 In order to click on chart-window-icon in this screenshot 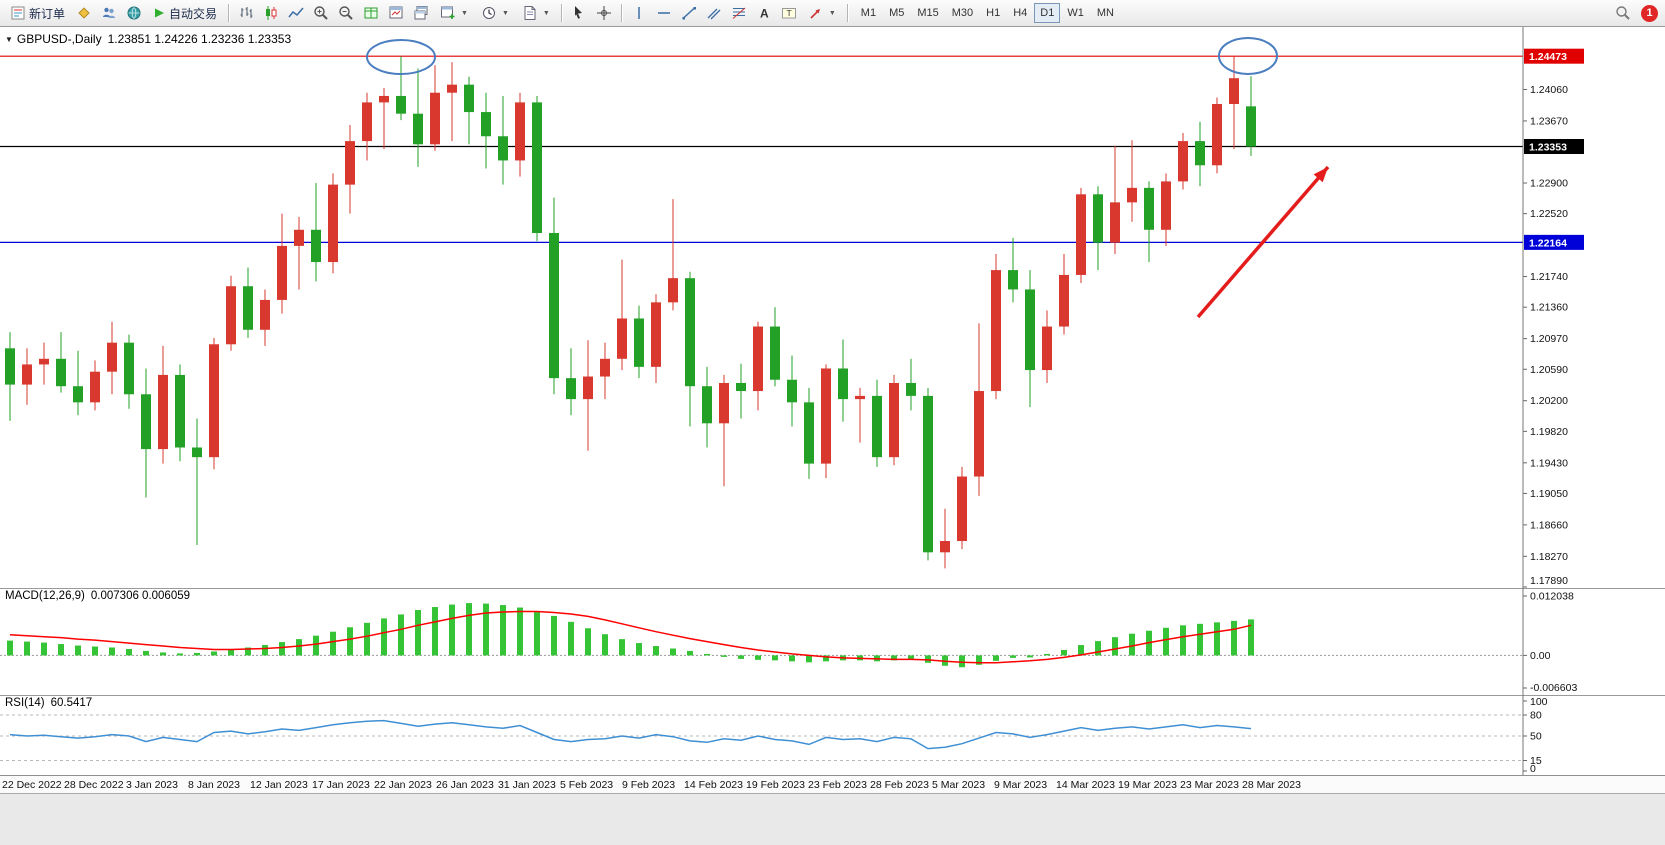, I will do `click(396, 12)`.